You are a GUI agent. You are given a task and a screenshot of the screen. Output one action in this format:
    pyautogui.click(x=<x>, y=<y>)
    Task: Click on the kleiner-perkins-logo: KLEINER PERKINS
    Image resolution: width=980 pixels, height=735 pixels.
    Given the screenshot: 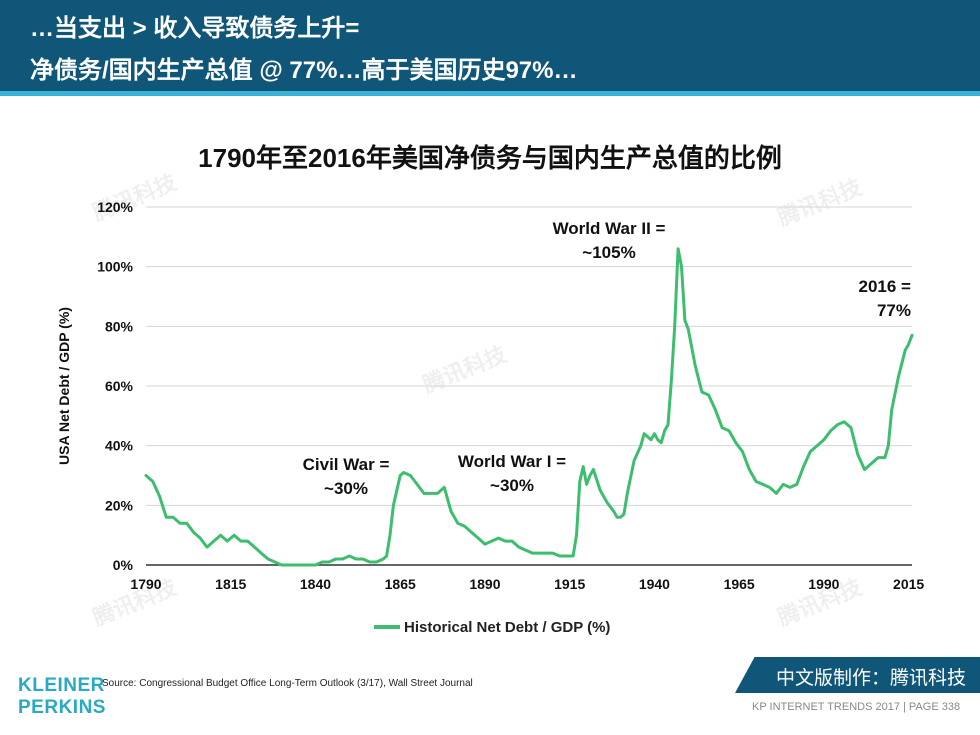 What is the action you would take?
    pyautogui.click(x=62, y=697)
    